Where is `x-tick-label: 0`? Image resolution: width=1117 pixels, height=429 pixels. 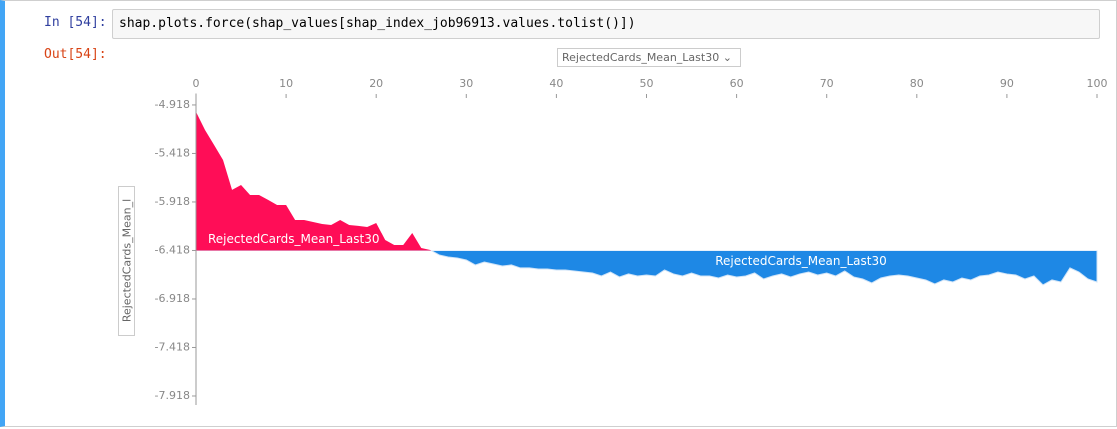 x-tick-label: 0 is located at coordinates (196, 83).